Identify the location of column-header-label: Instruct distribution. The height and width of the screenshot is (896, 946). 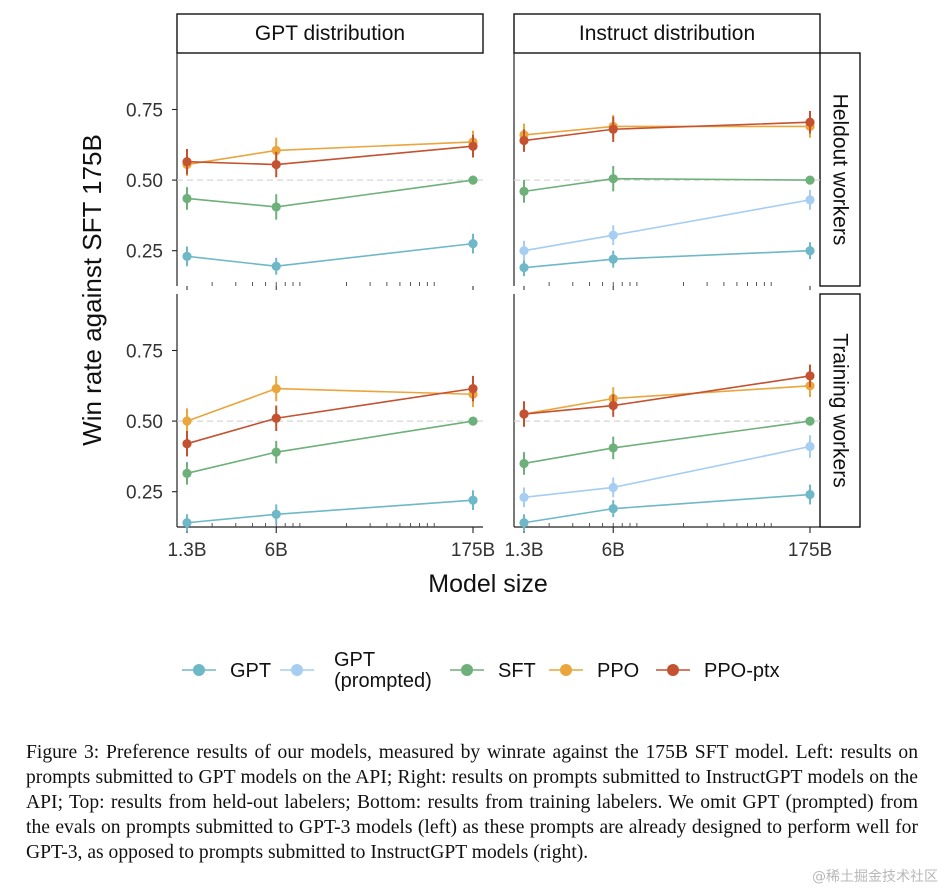
(667, 33).